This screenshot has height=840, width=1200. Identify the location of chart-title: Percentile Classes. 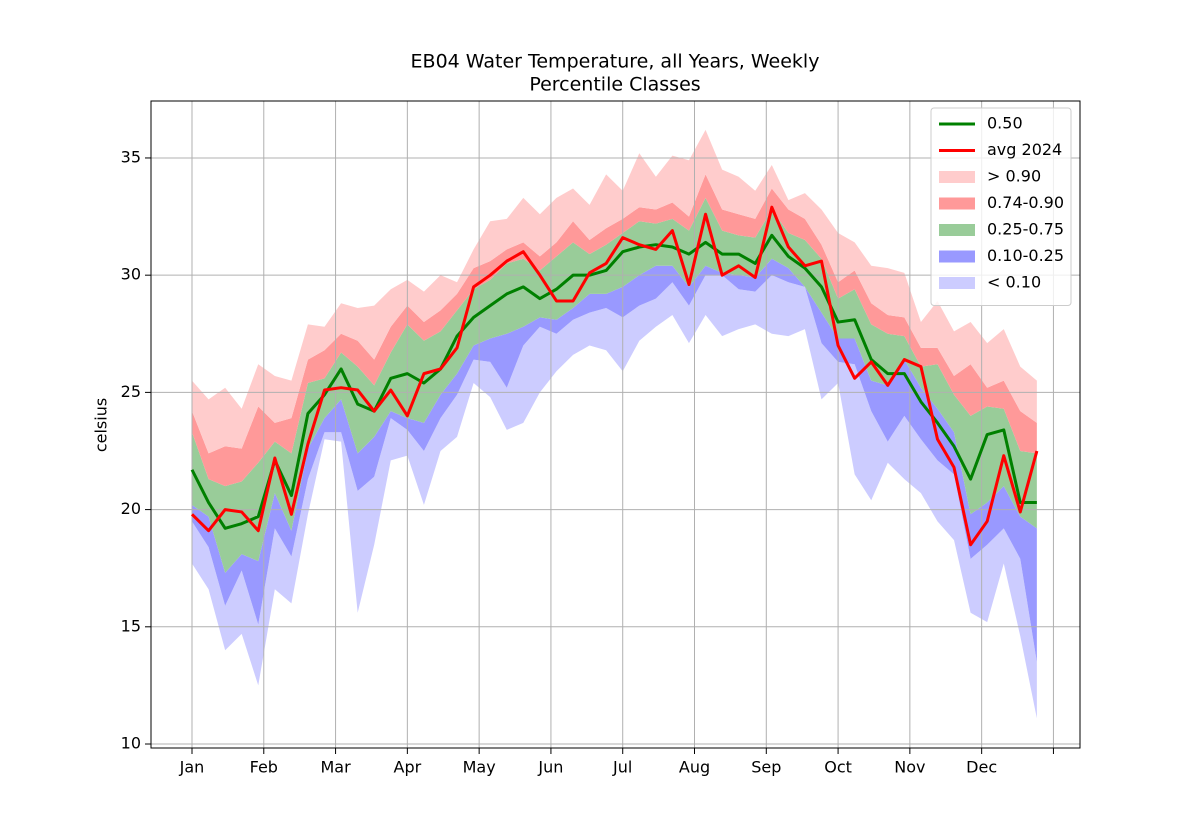
(614, 85).